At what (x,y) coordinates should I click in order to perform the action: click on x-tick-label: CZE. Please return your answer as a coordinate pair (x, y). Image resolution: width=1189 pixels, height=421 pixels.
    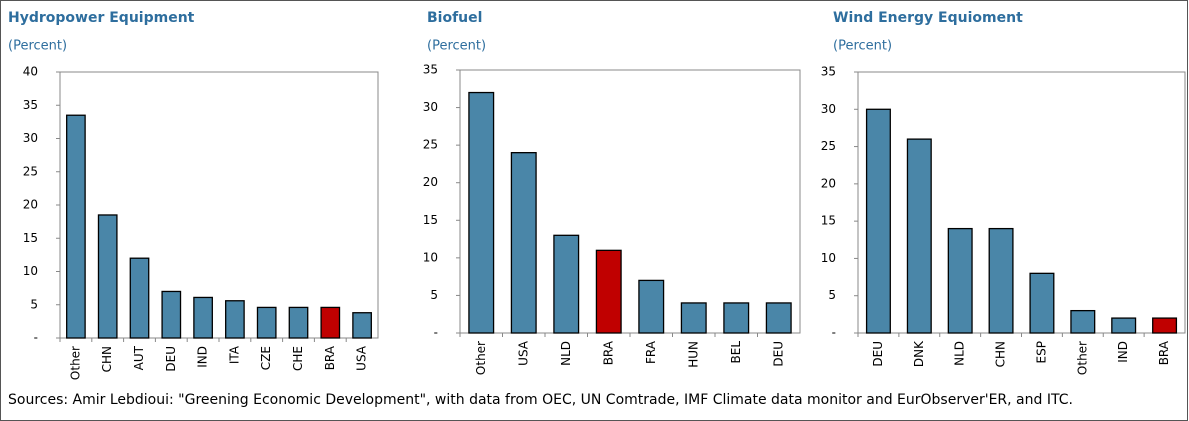
    Looking at the image, I should click on (266, 358).